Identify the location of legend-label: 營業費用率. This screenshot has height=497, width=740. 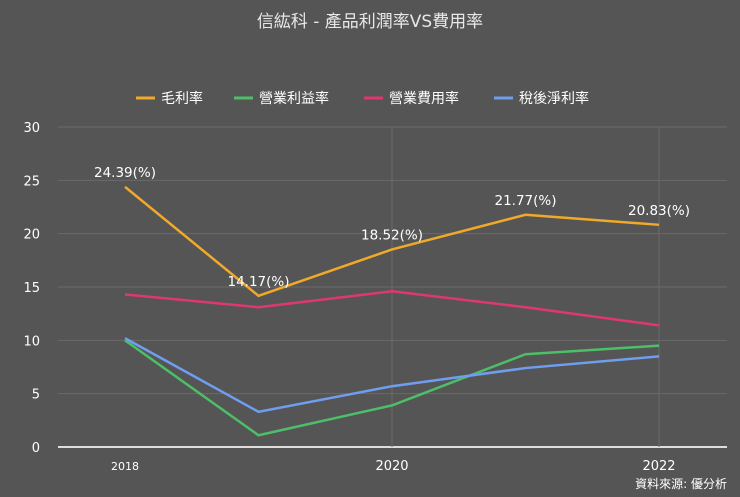
(424, 98).